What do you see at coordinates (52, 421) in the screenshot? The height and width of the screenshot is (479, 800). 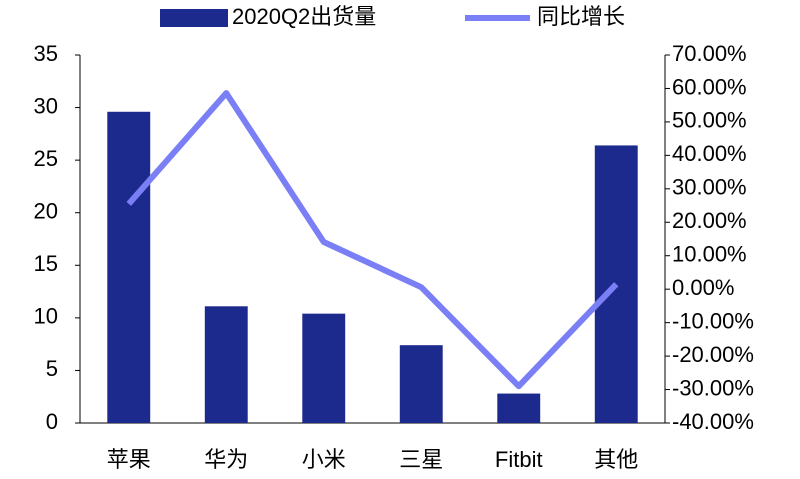 I see `y-tick-label: 0` at bounding box center [52, 421].